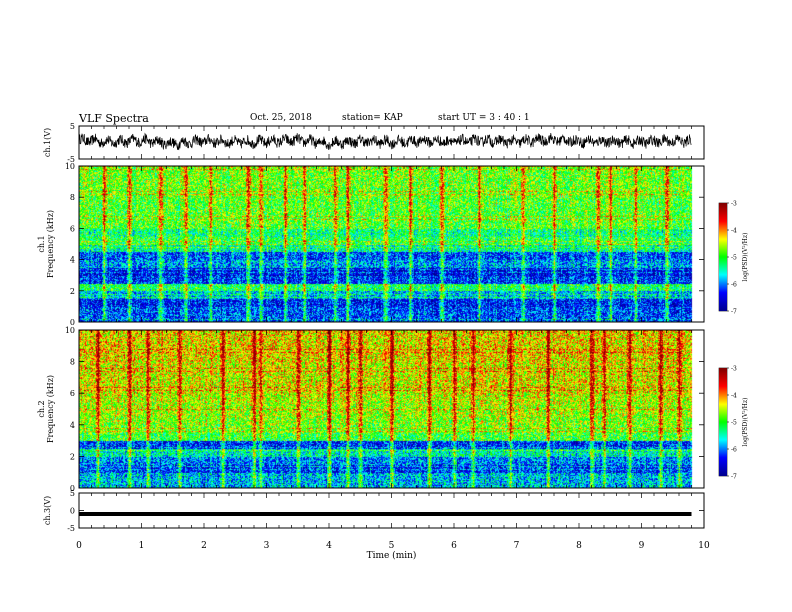 The image size is (792, 612). I want to click on ch2-spectrogram-colorbar-tick-label: -5, so click(734, 423).